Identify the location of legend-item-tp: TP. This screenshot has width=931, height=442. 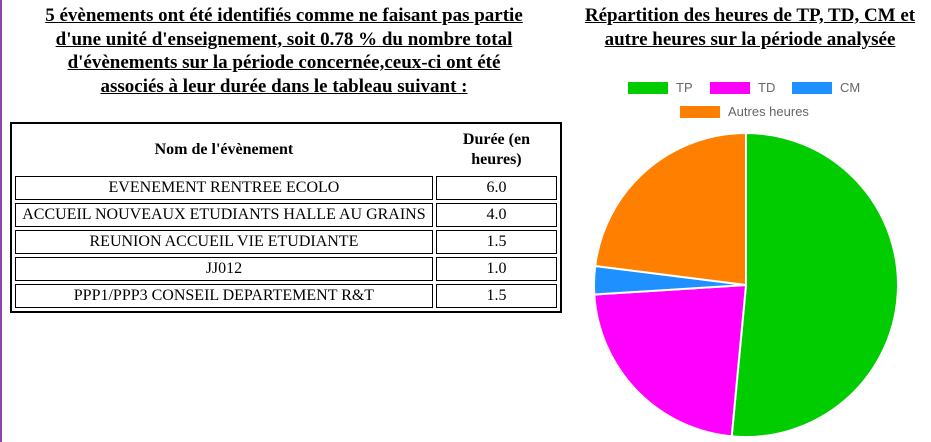
(660, 87).